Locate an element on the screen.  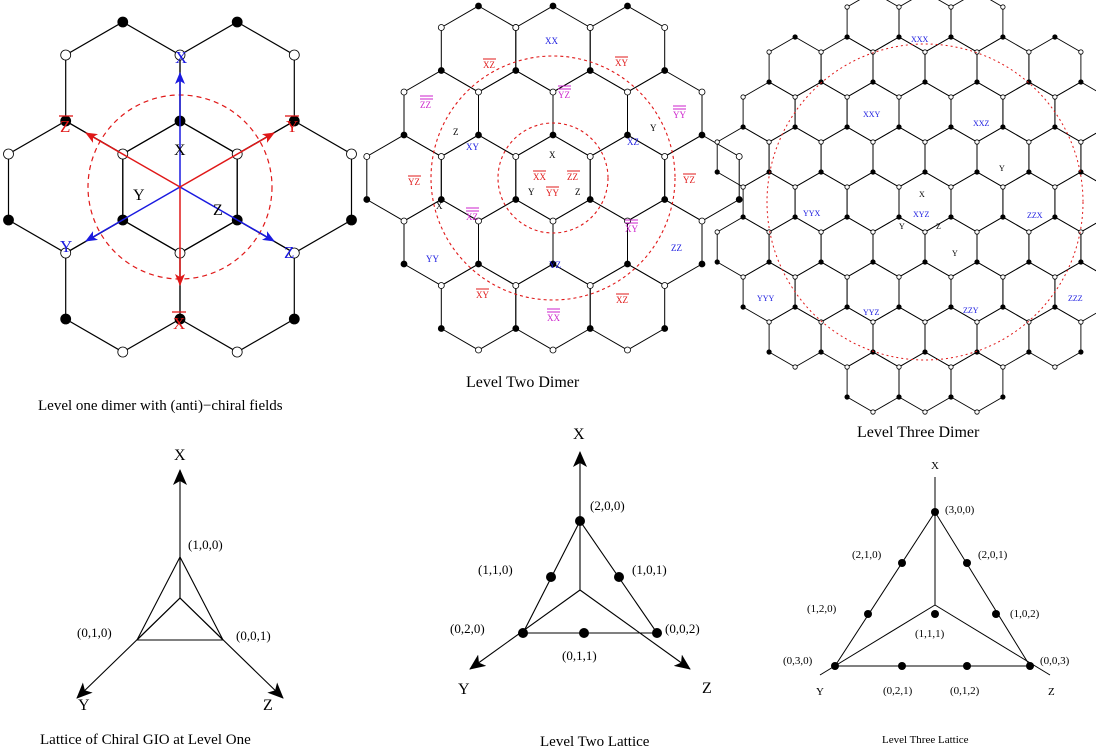
l3-point-012: (0,1,2) is located at coordinates (965, 691).